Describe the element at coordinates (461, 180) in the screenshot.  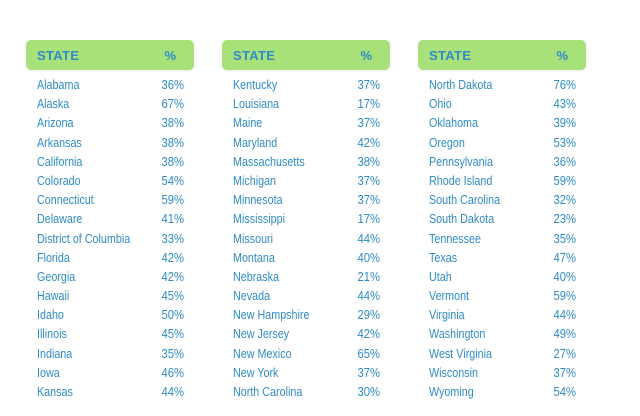
I see `state-name: Rhode Island` at that location.